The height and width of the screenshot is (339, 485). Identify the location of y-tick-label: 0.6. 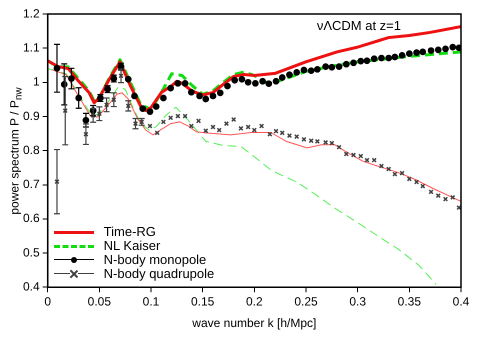
(31, 218).